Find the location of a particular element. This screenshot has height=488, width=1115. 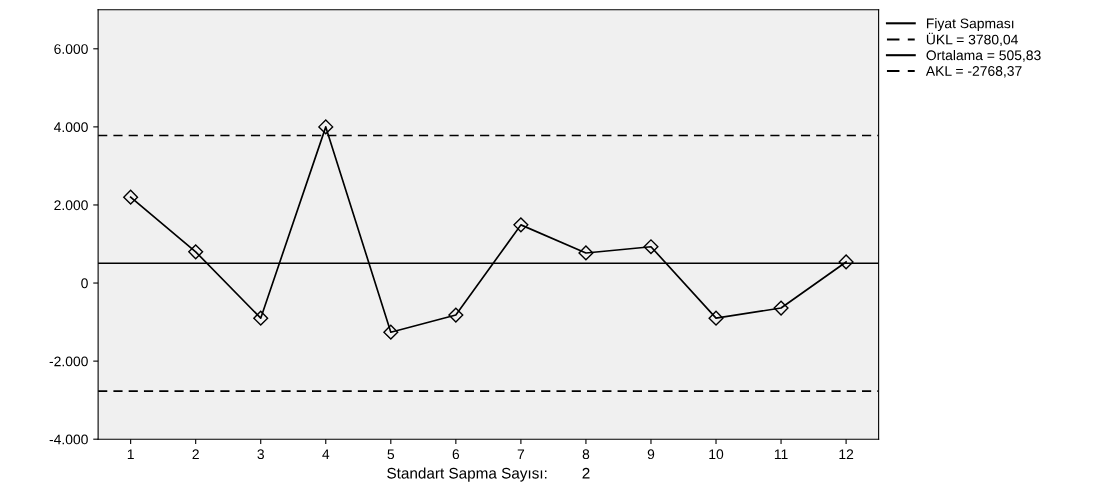

y-tick-label: 0 is located at coordinates (84, 283).